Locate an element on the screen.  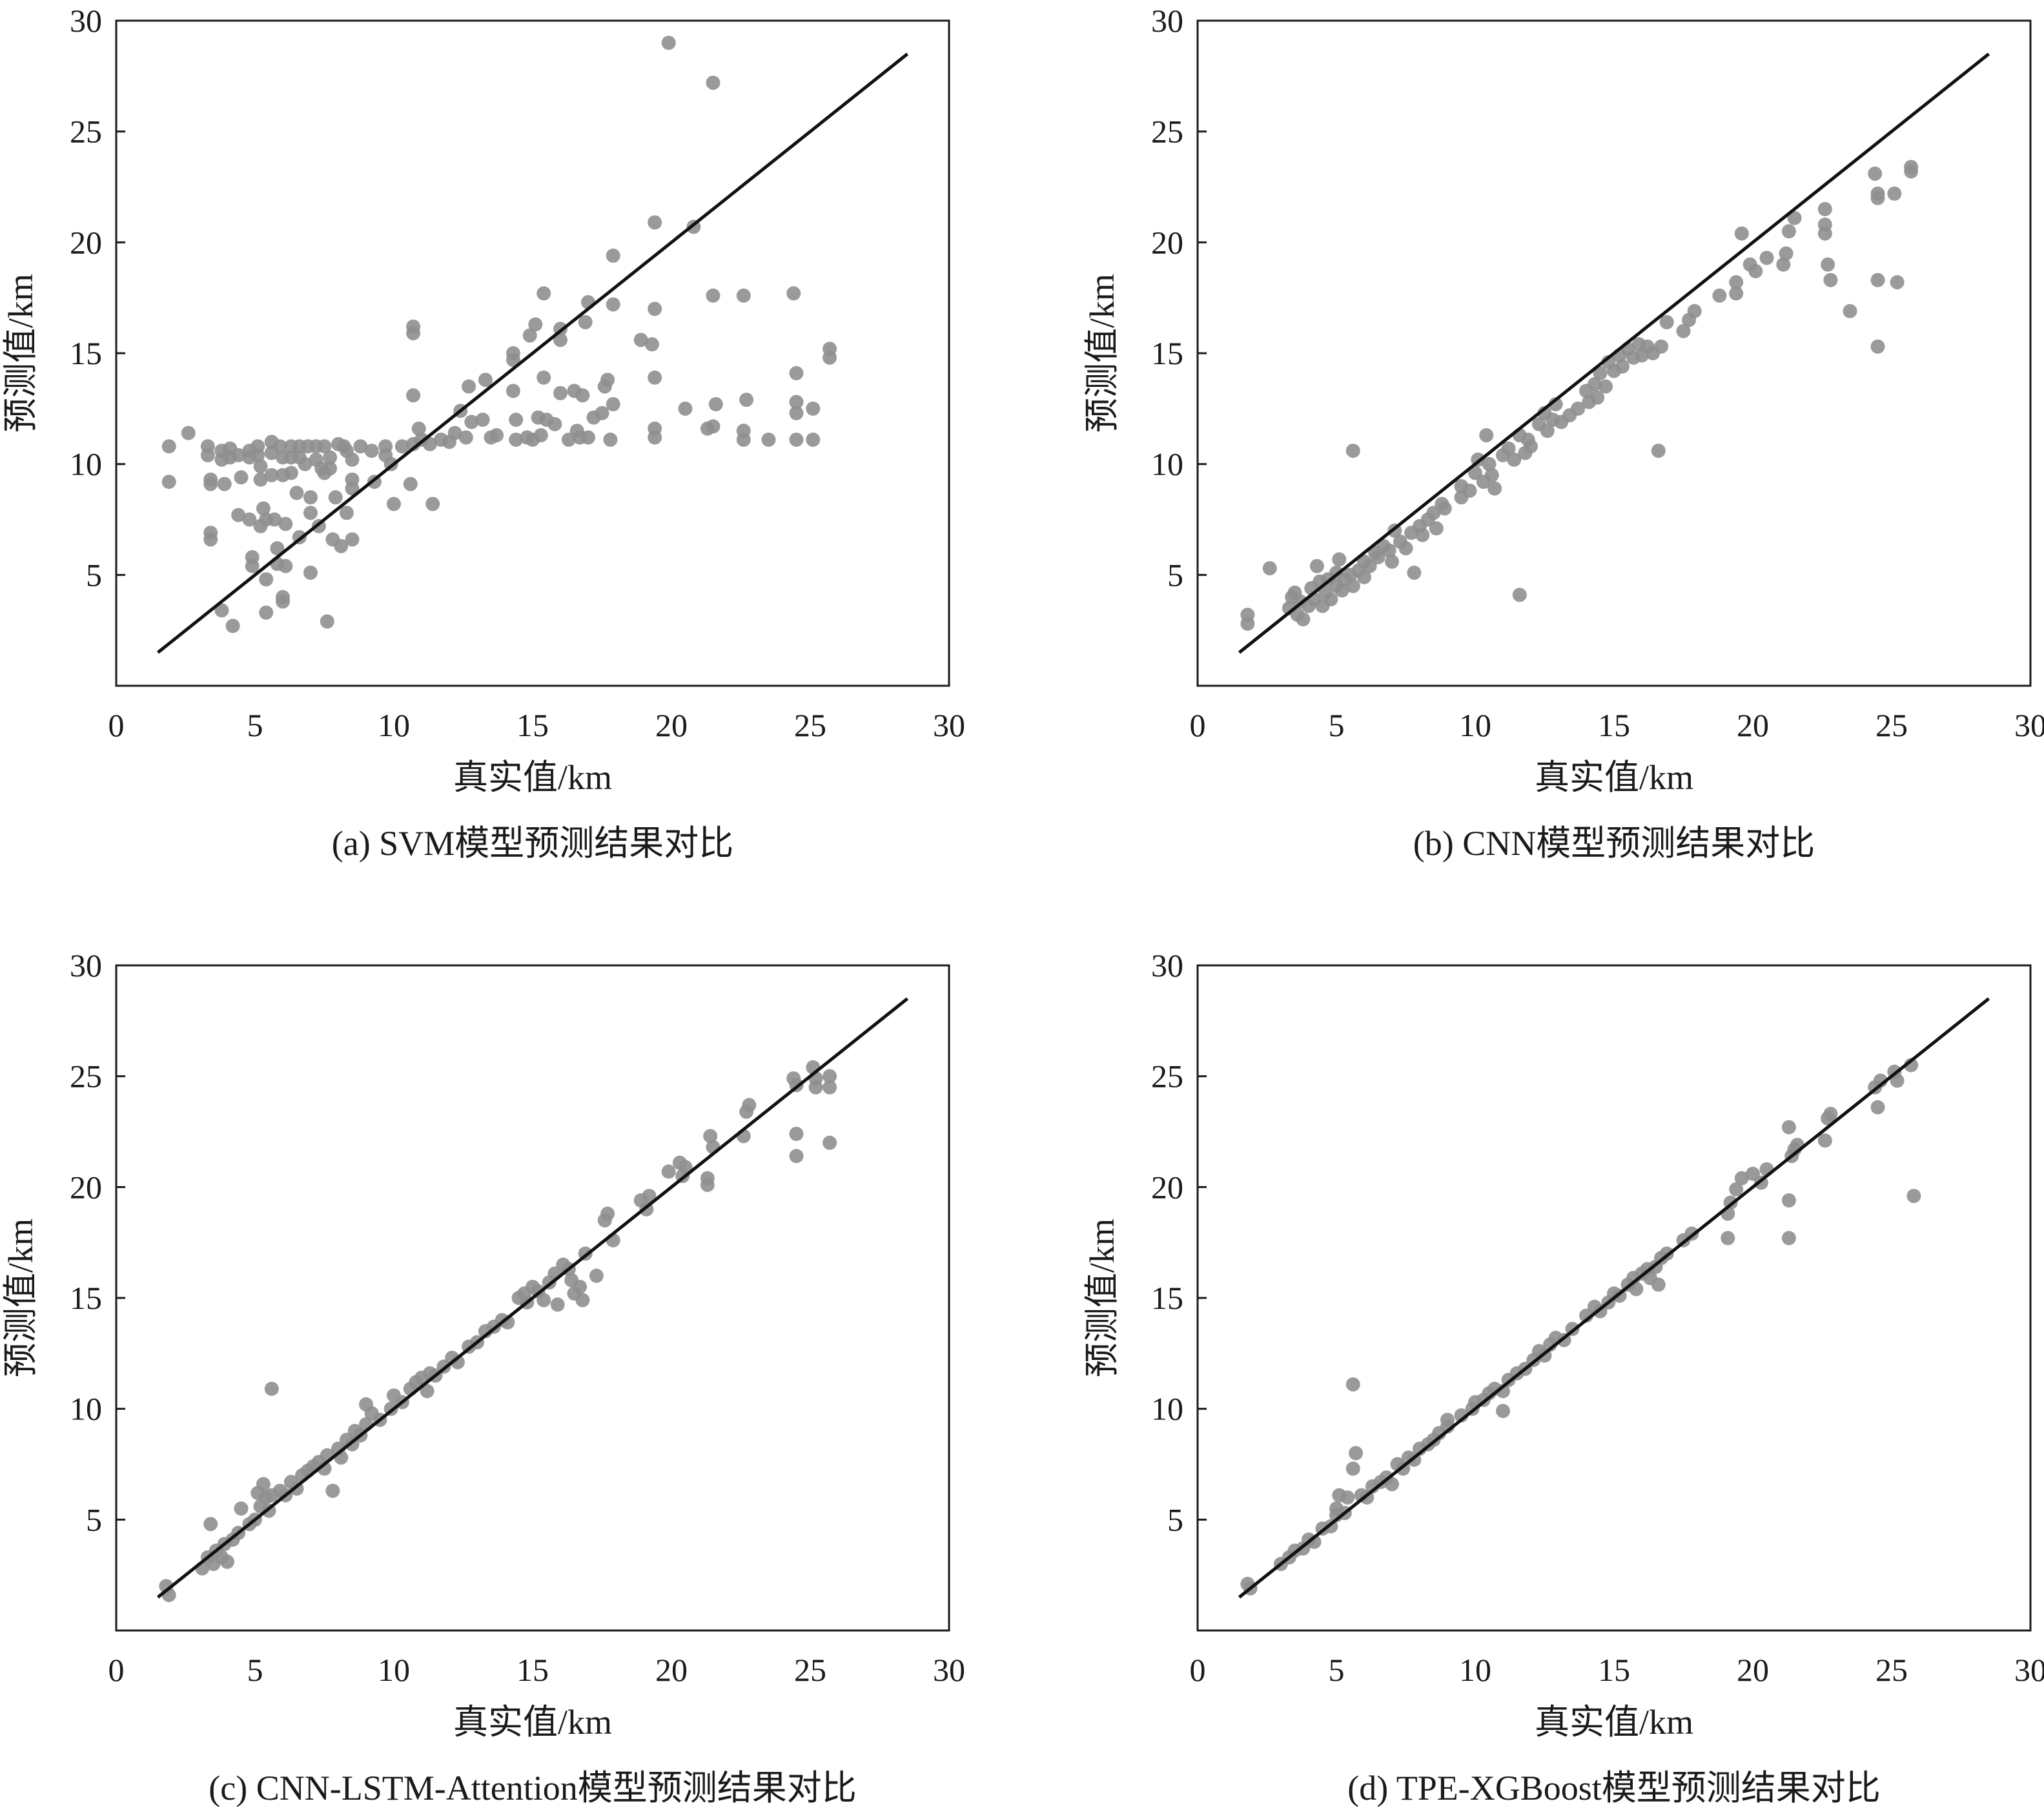
y-axis-title: 预测值/km is located at coordinates (1102, 1298).